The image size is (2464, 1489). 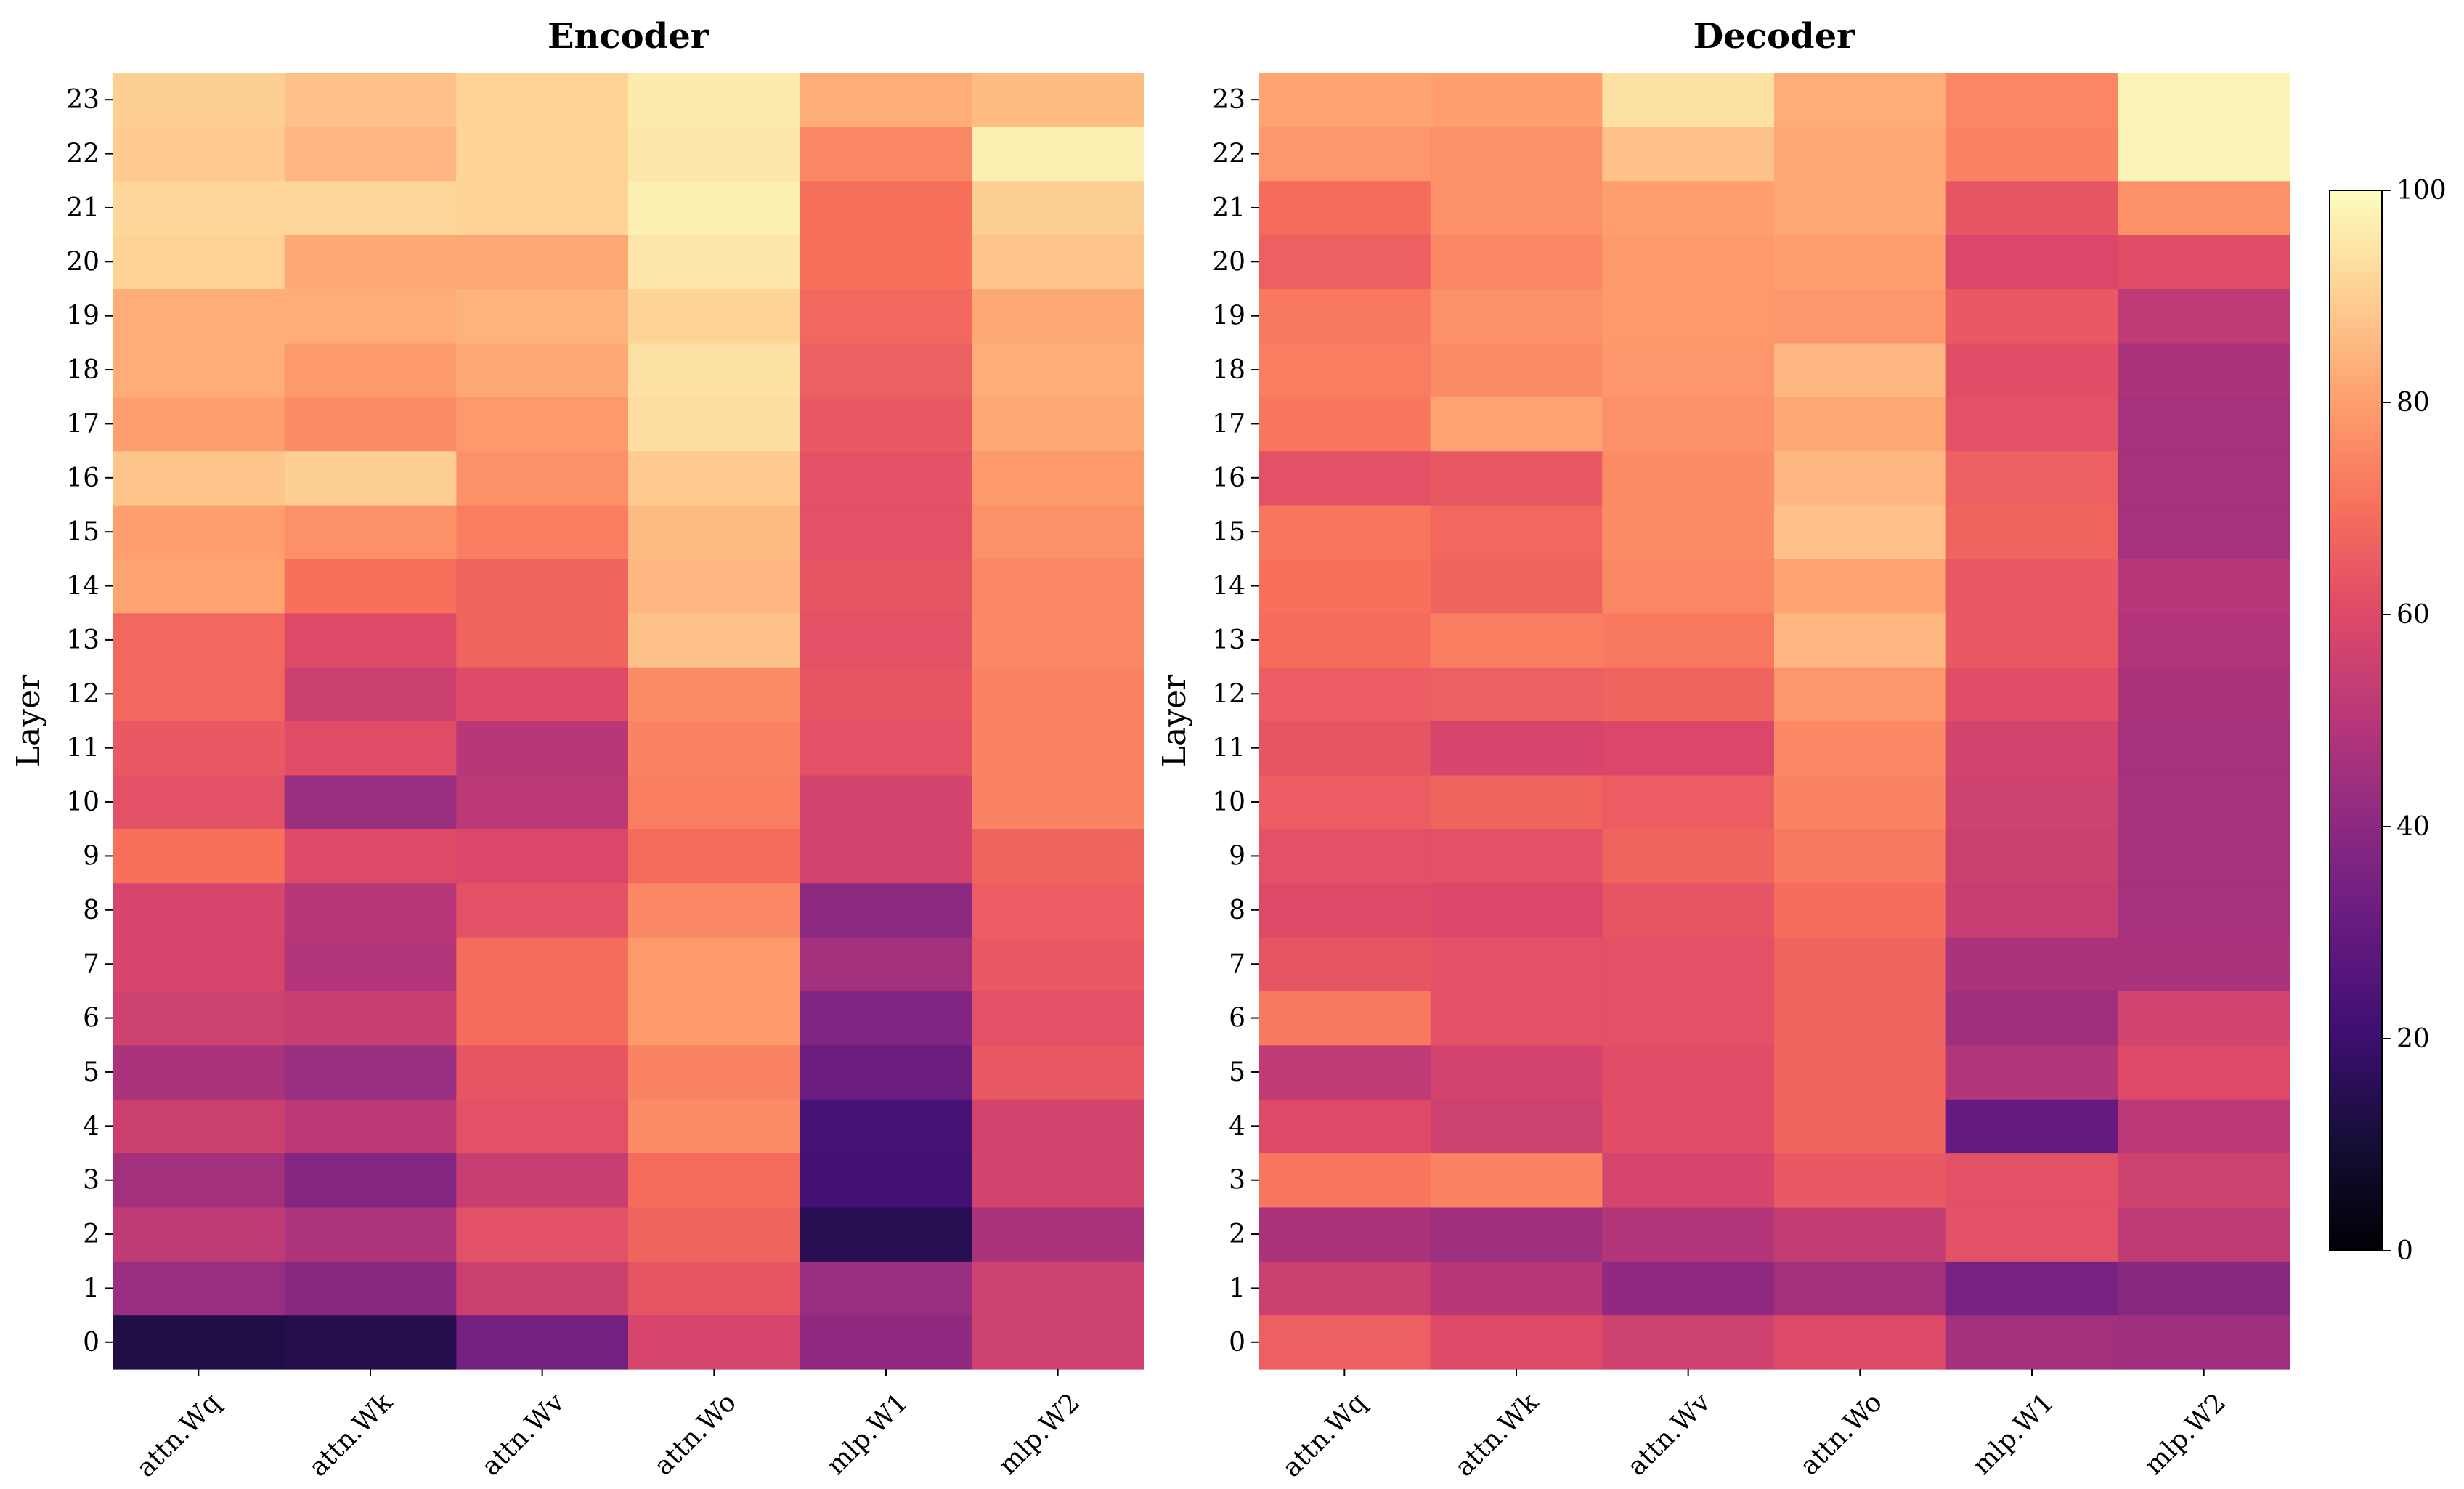 What do you see at coordinates (91, 1019) in the screenshot?
I see `y-tick-label: 6` at bounding box center [91, 1019].